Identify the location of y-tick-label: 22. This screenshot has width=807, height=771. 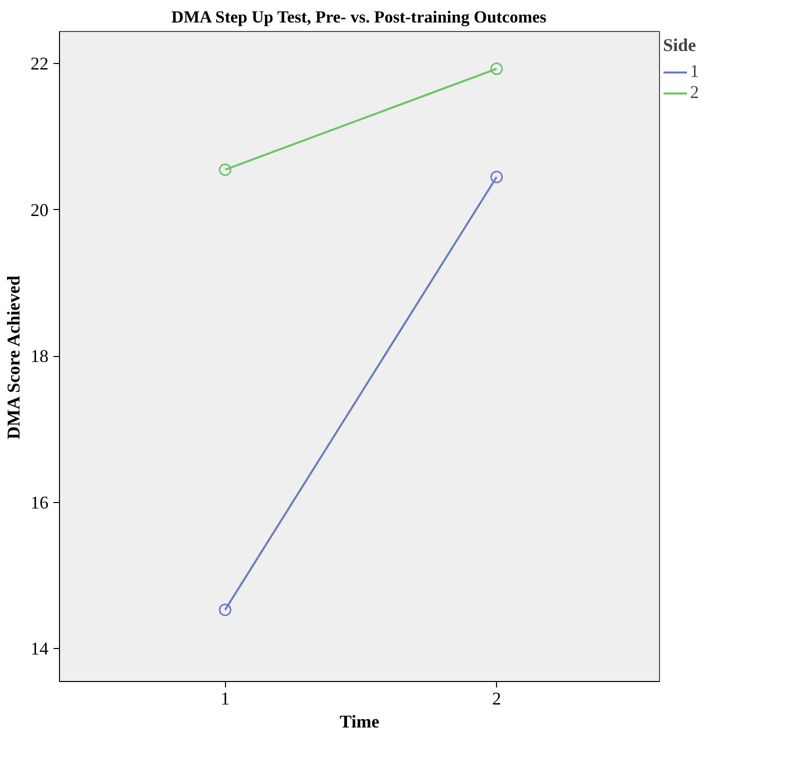
(39, 64).